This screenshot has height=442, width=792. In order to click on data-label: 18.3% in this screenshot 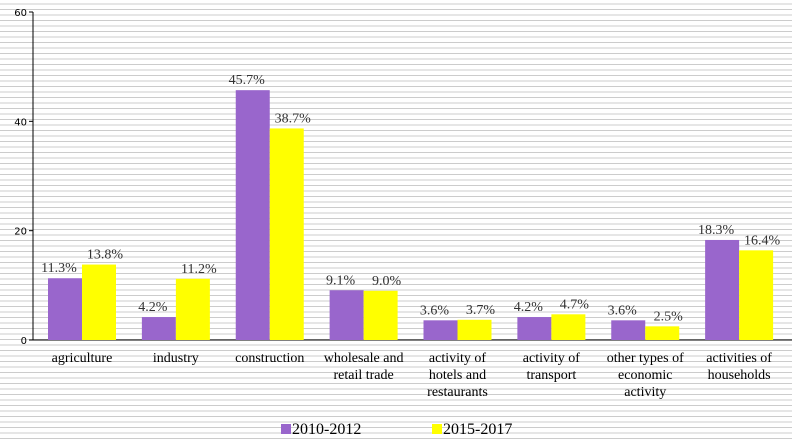, I will do `click(716, 230)`.